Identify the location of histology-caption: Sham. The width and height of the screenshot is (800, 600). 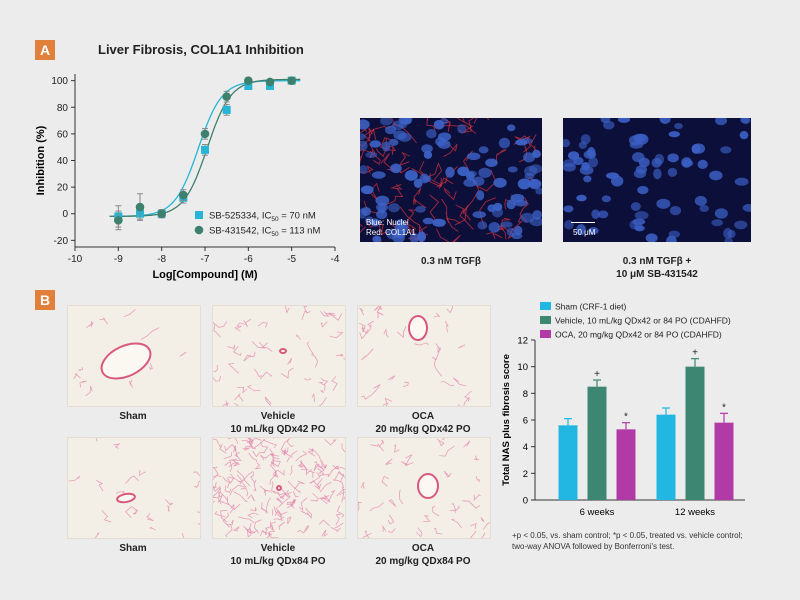
(133, 548).